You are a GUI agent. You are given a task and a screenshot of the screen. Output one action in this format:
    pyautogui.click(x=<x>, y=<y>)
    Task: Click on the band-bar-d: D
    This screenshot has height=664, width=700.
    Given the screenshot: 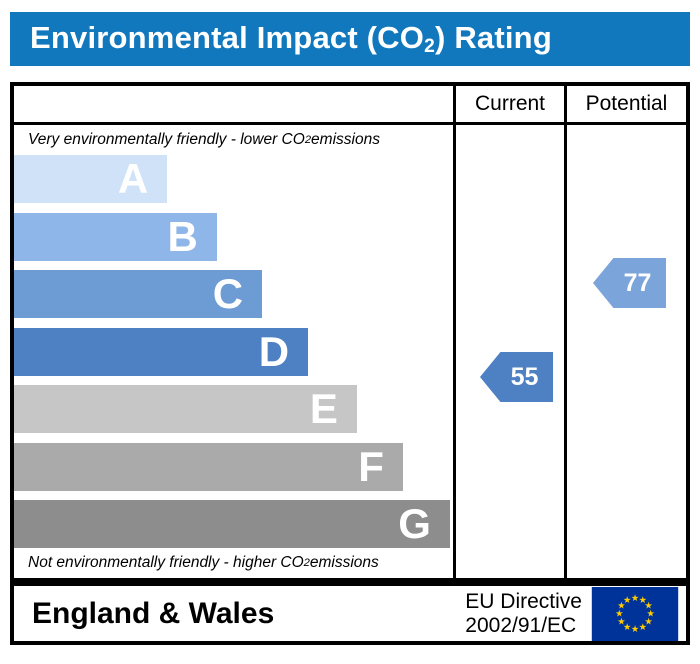 What is the action you would take?
    pyautogui.click(x=161, y=351)
    